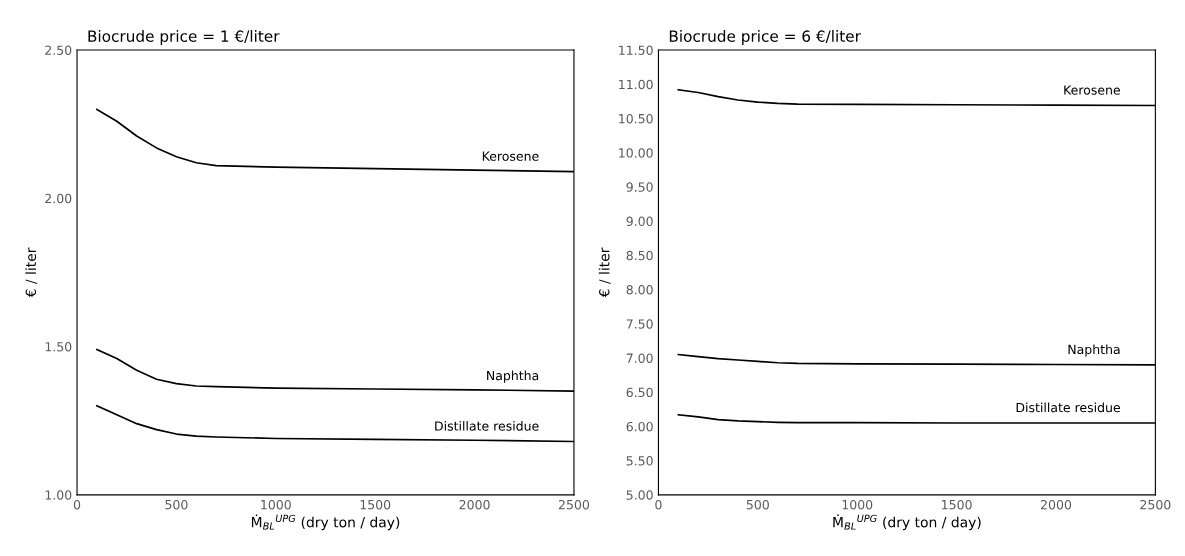  Describe the element at coordinates (639, 426) in the screenshot. I see `y-tick-label: 6.00` at that location.